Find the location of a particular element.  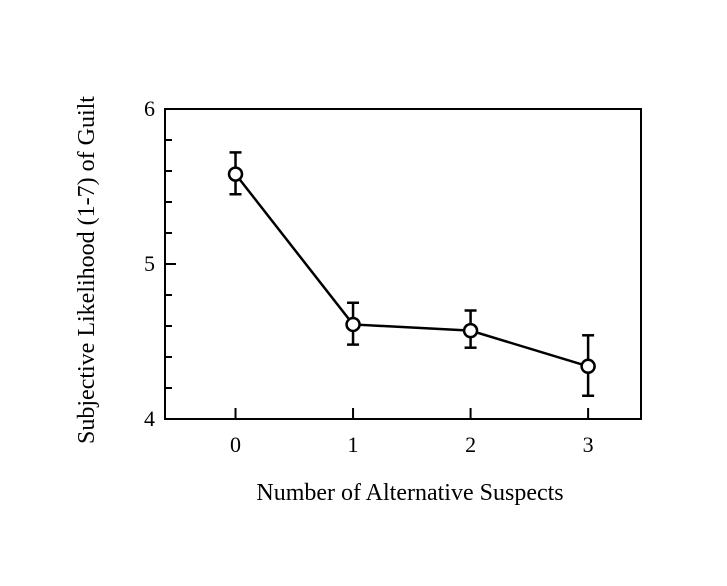

x-tick-label: 1 is located at coordinates (353, 444).